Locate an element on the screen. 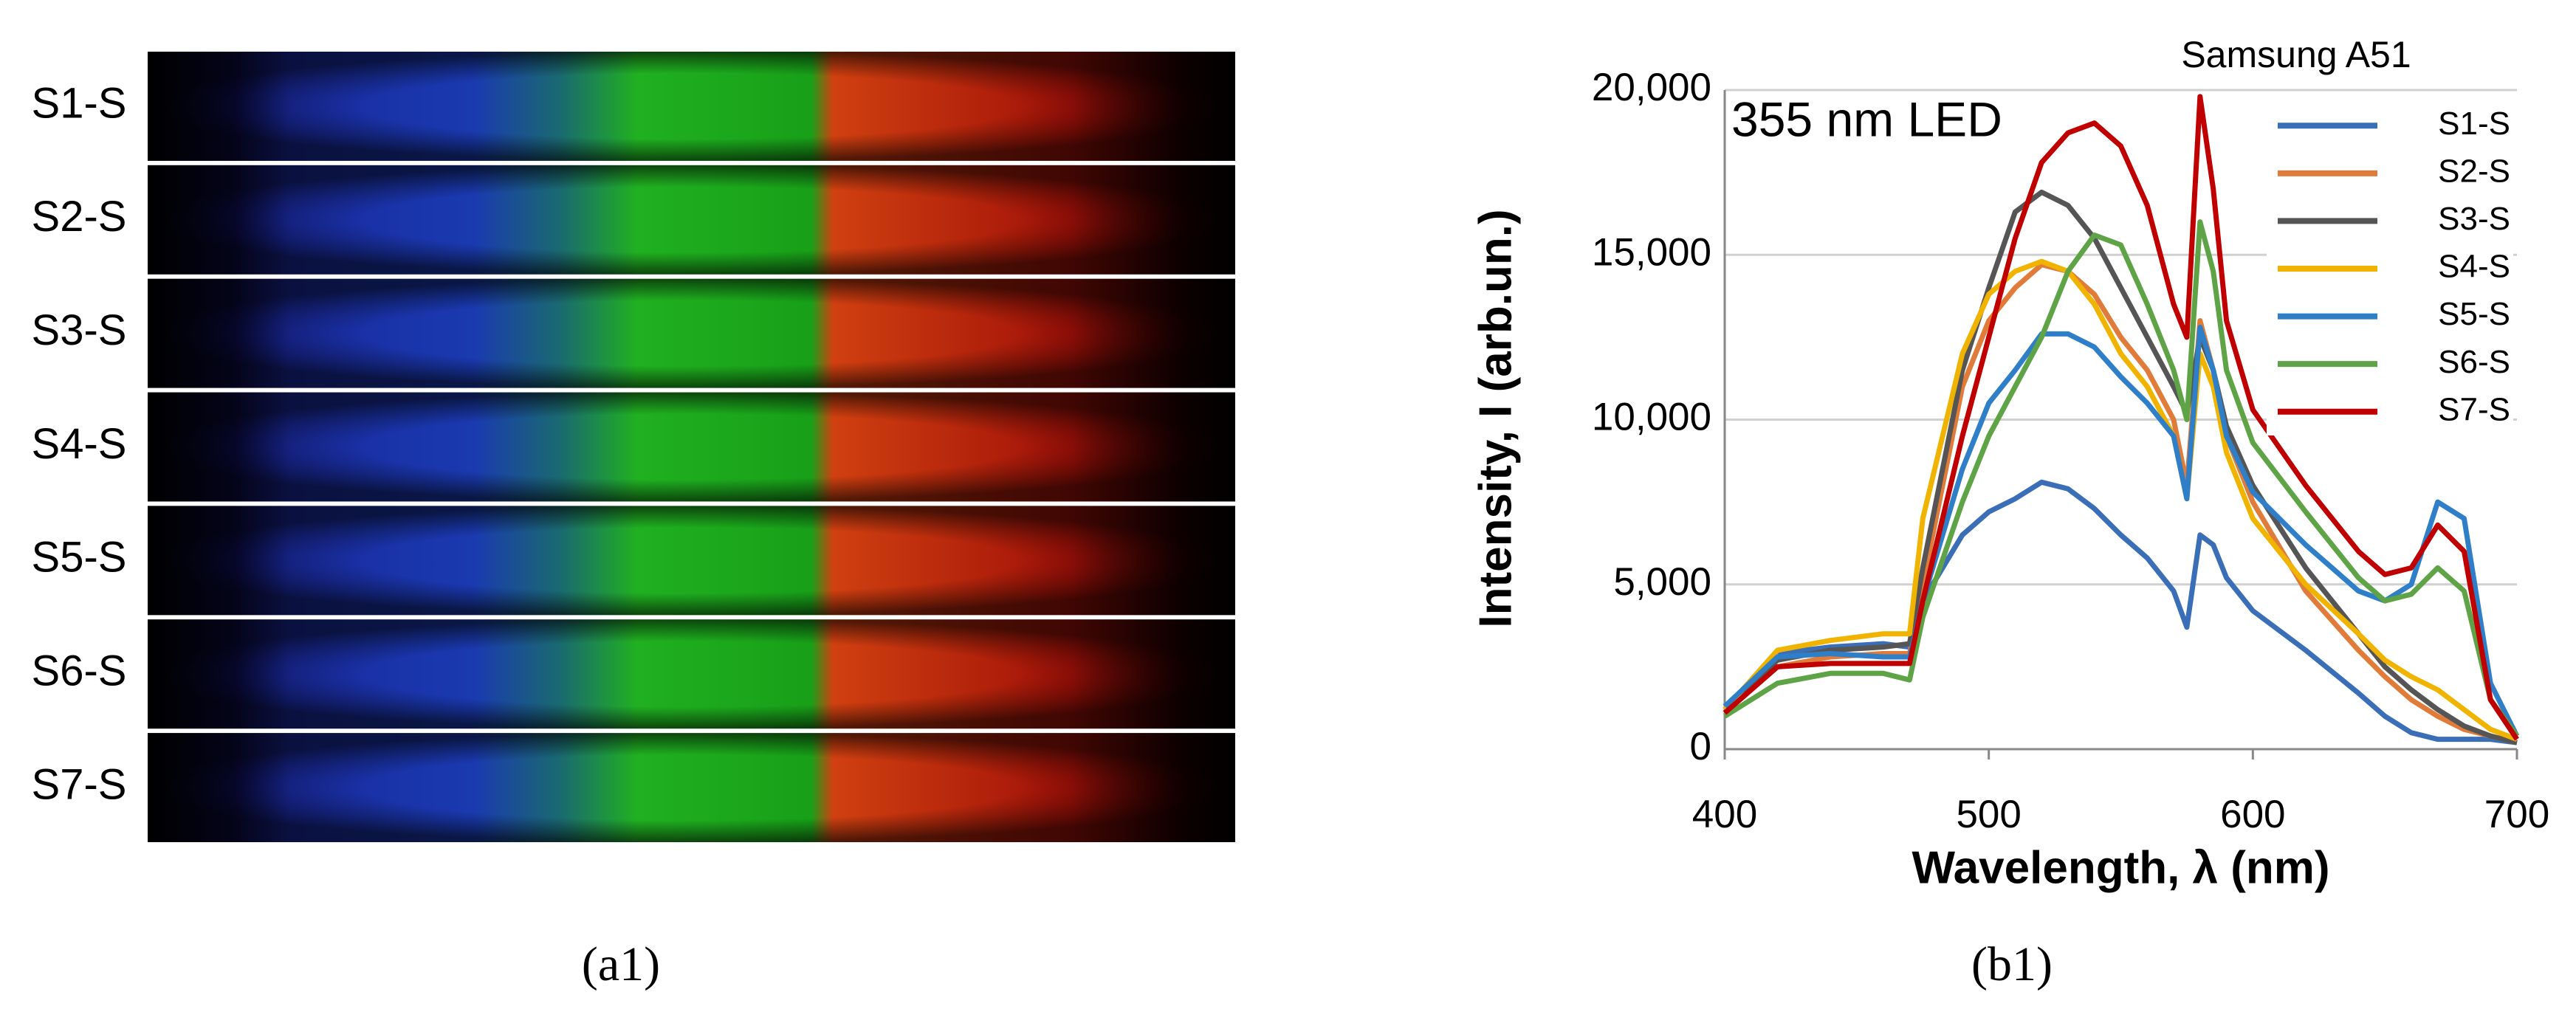  legend-label: S2-S is located at coordinates (2474, 171).